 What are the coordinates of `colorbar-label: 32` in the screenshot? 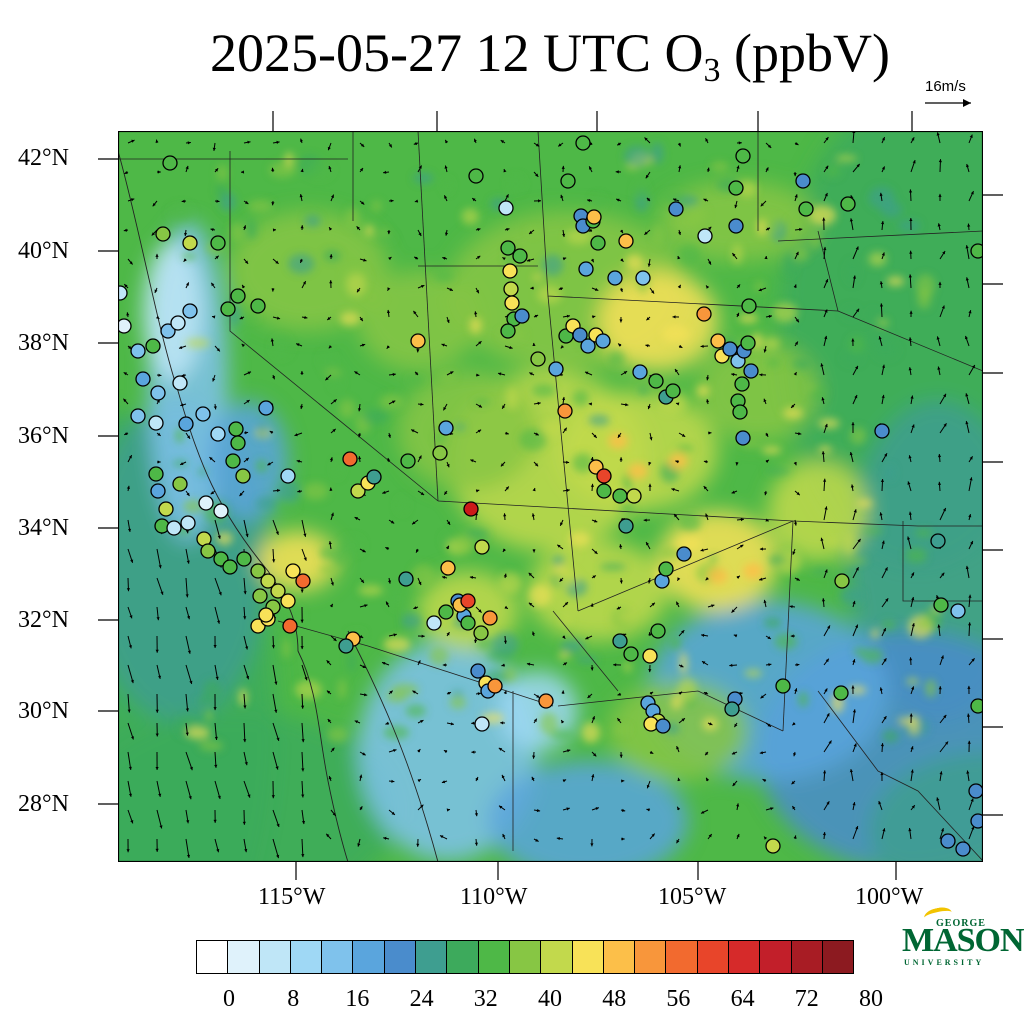 It's located at (485, 999).